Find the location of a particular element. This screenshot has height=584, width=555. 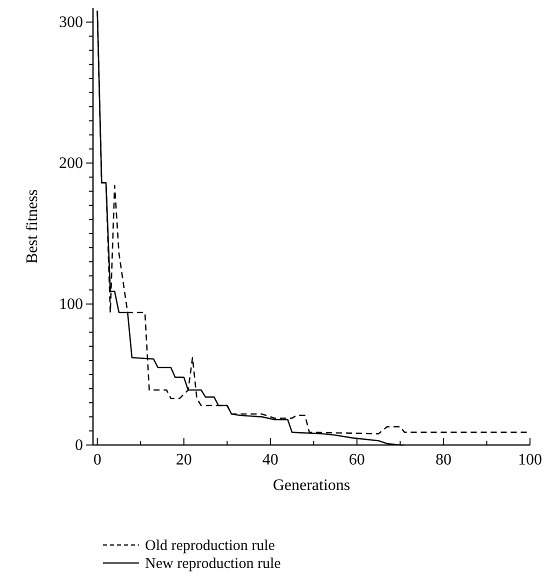

x-tick-label: 40 is located at coordinates (270, 459).